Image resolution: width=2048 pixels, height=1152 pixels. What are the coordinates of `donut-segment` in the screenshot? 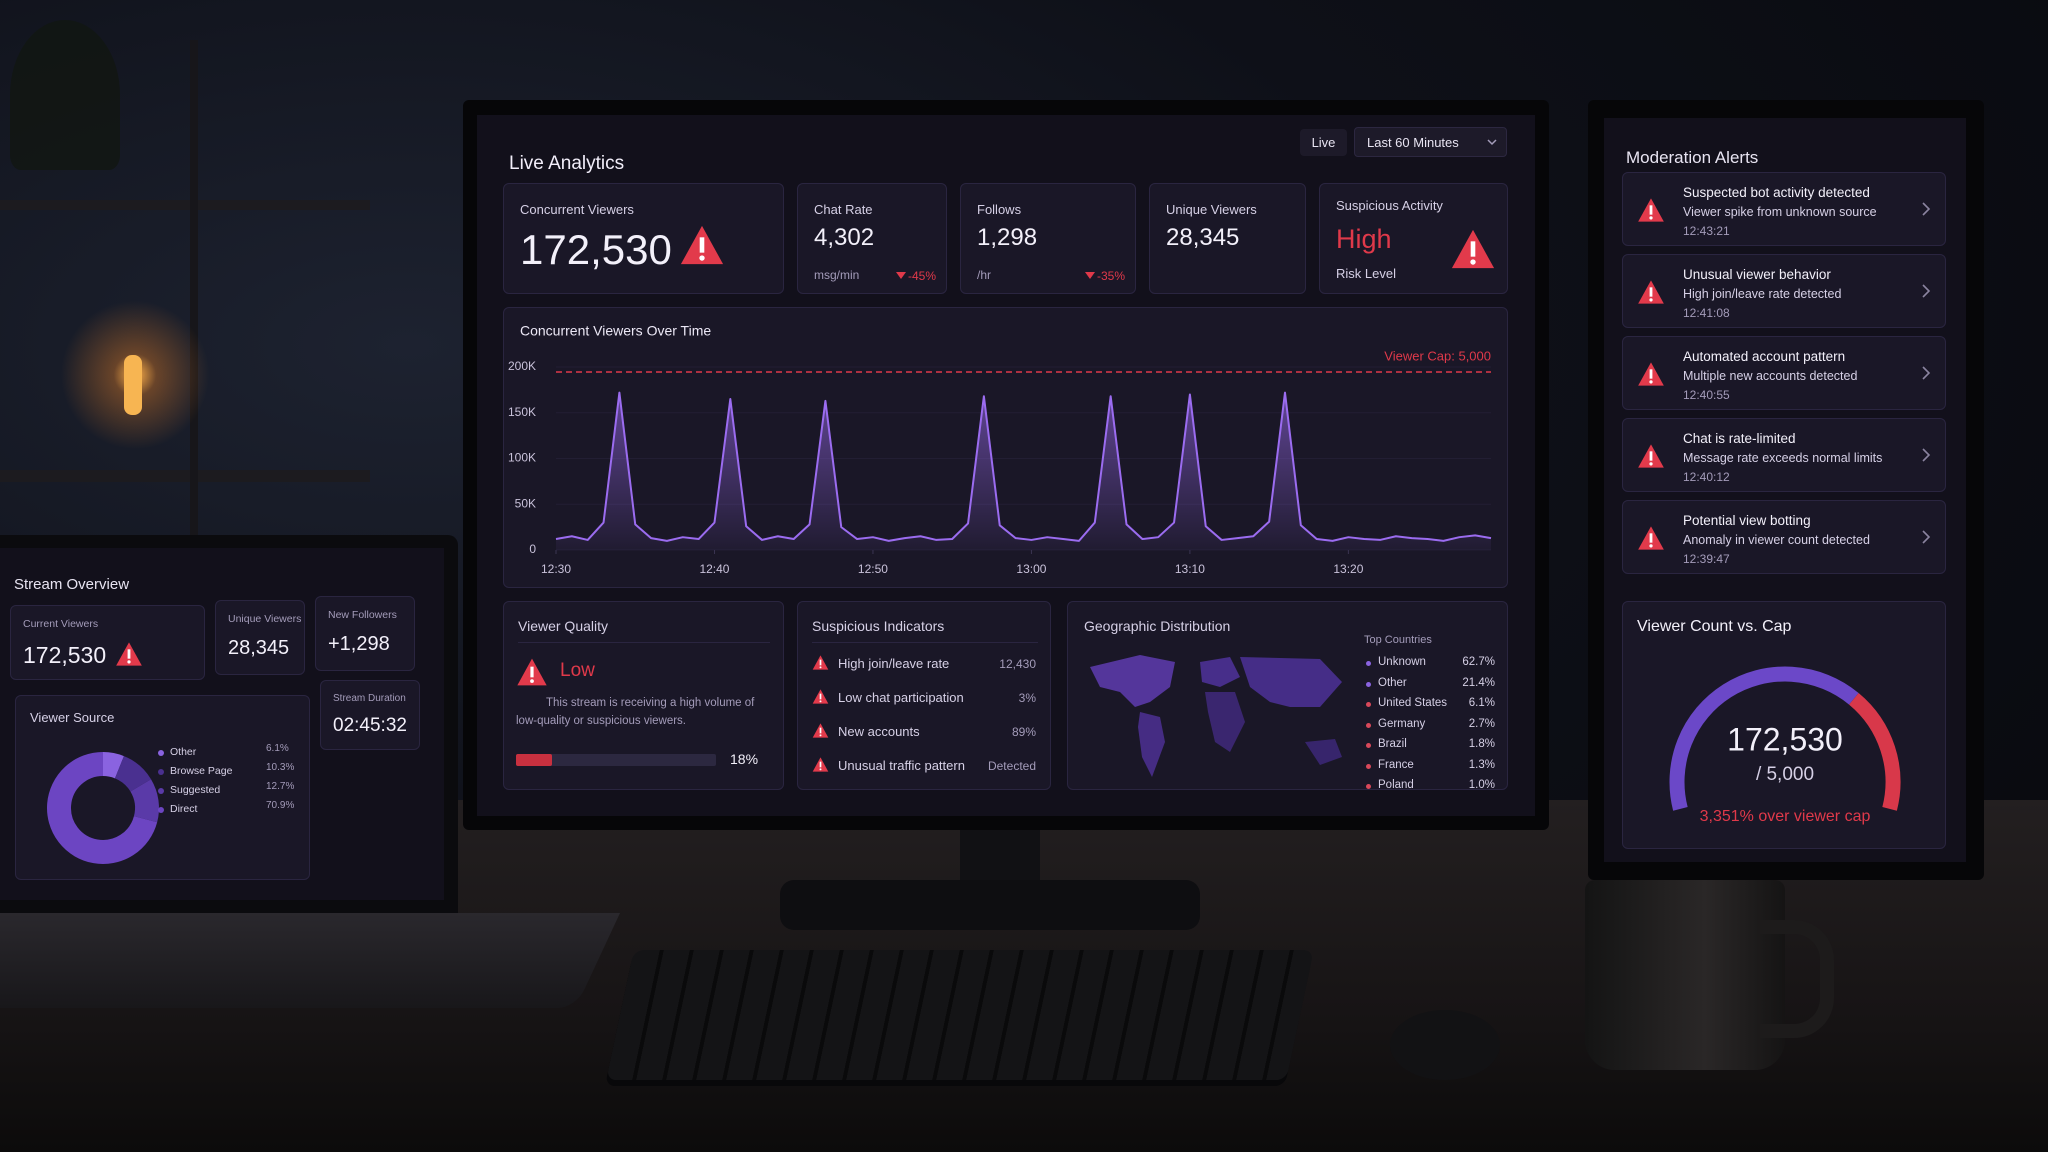 It's located at (144, 801).